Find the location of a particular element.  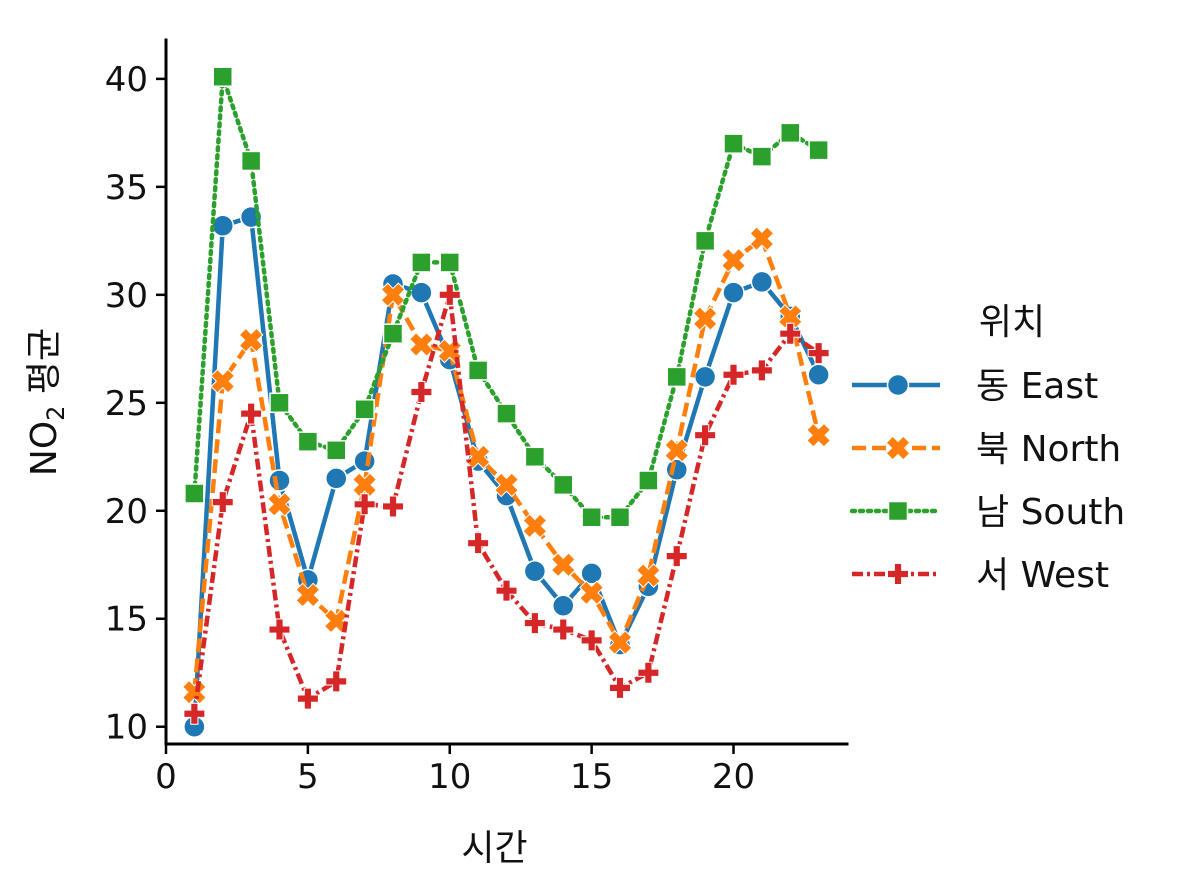

x-tick-label: 20 is located at coordinates (733, 777).